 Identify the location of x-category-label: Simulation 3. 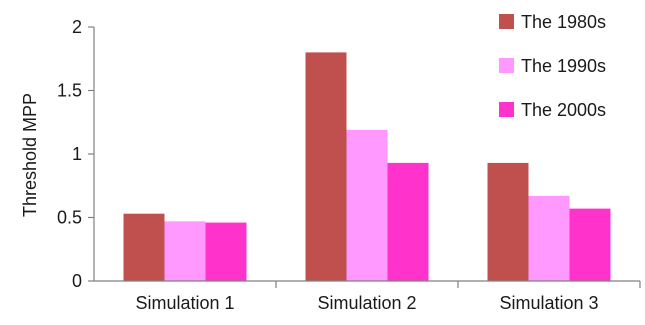
(548, 303).